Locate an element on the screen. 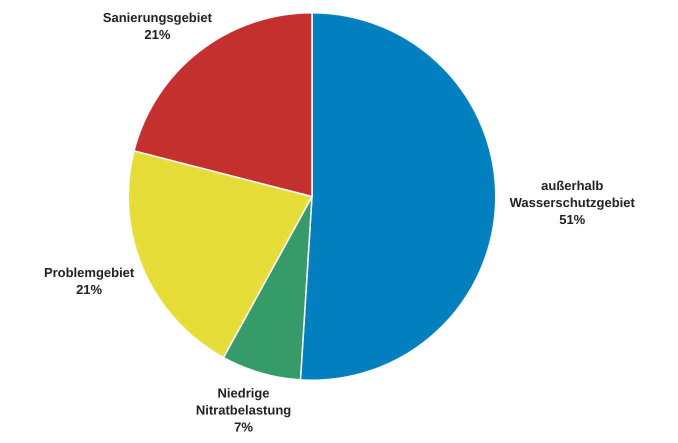 Image resolution: width=678 pixels, height=443 pixels. data-label: 7% is located at coordinates (244, 426).